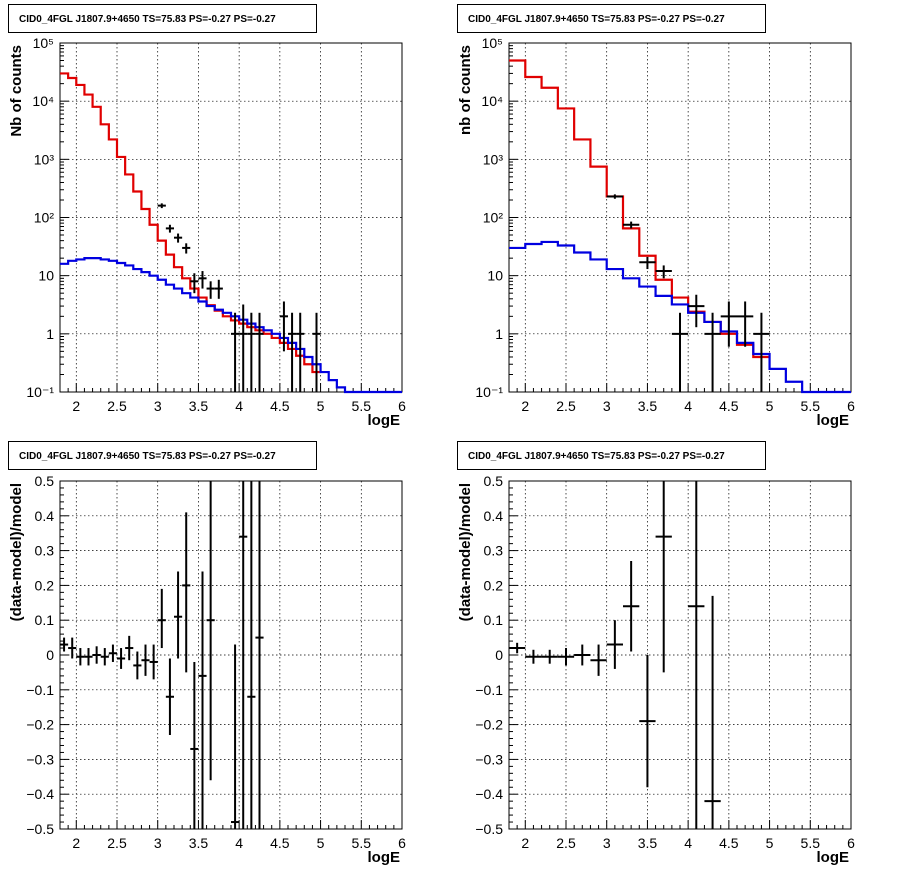 Image resolution: width=898 pixels, height=875 pixels. What do you see at coordinates (158, 843) in the screenshot?
I see `x-tick-label: 3` at bounding box center [158, 843].